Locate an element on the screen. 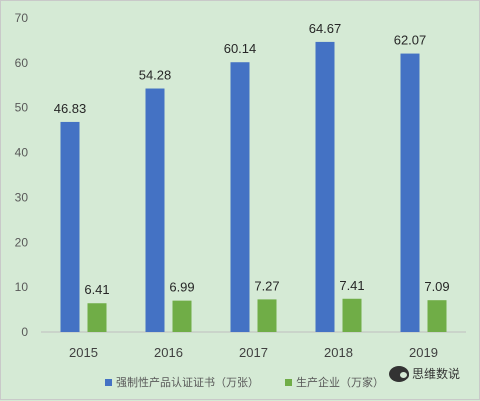  data-label-series-1: 60.14 is located at coordinates (240, 48).